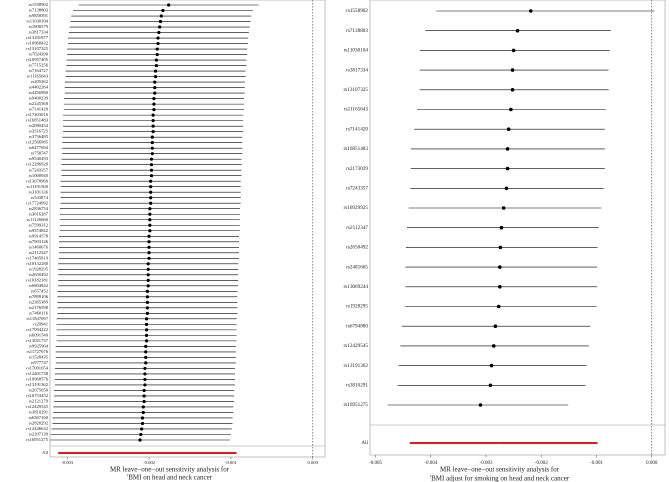 The width and height of the screenshot is (669, 482). I want to click on row-label: rs3016287, so click(39, 213).